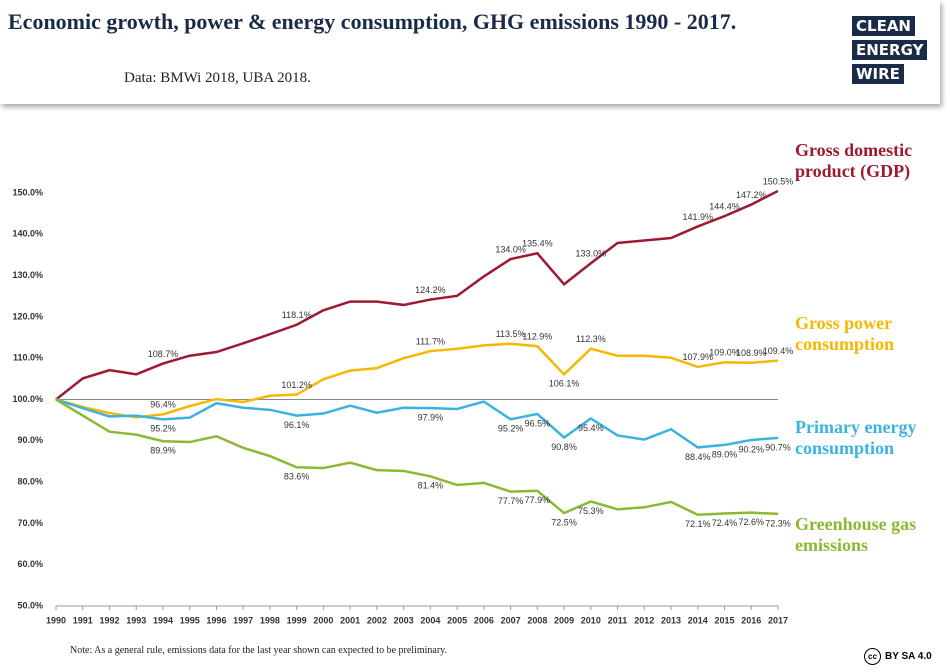 This screenshot has height=672, width=950. Describe the element at coordinates (778, 181) in the screenshot. I see `data-label: 150.5%` at that location.